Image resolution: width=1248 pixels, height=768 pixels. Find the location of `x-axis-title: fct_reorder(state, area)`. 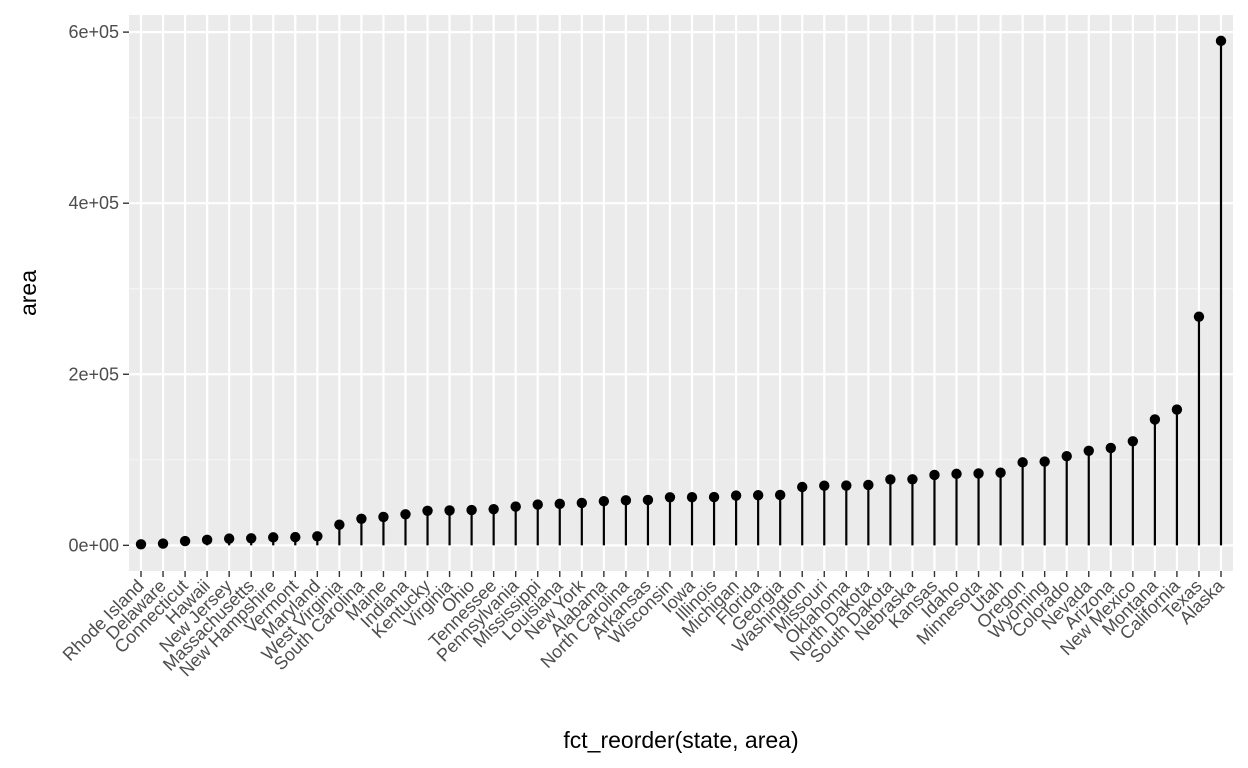

x-axis-title: fct_reorder(state, area) is located at coordinates (680, 740).